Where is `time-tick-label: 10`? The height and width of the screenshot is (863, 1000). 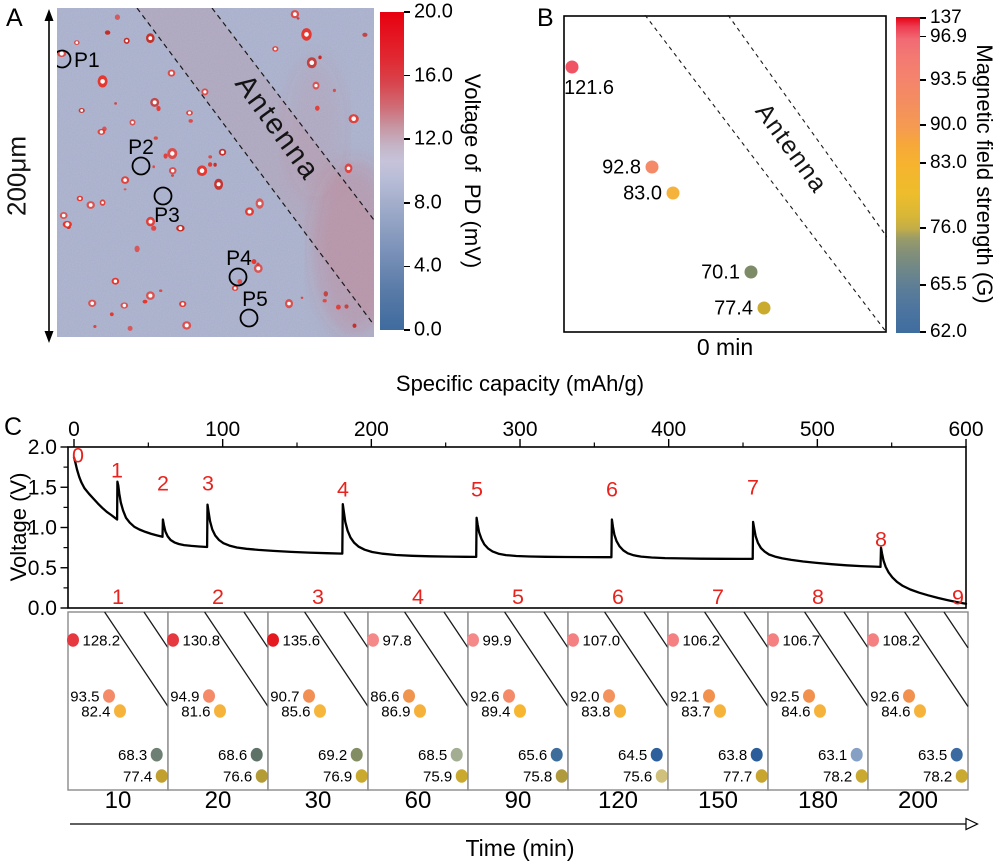
time-tick-label: 10 is located at coordinates (118, 800).